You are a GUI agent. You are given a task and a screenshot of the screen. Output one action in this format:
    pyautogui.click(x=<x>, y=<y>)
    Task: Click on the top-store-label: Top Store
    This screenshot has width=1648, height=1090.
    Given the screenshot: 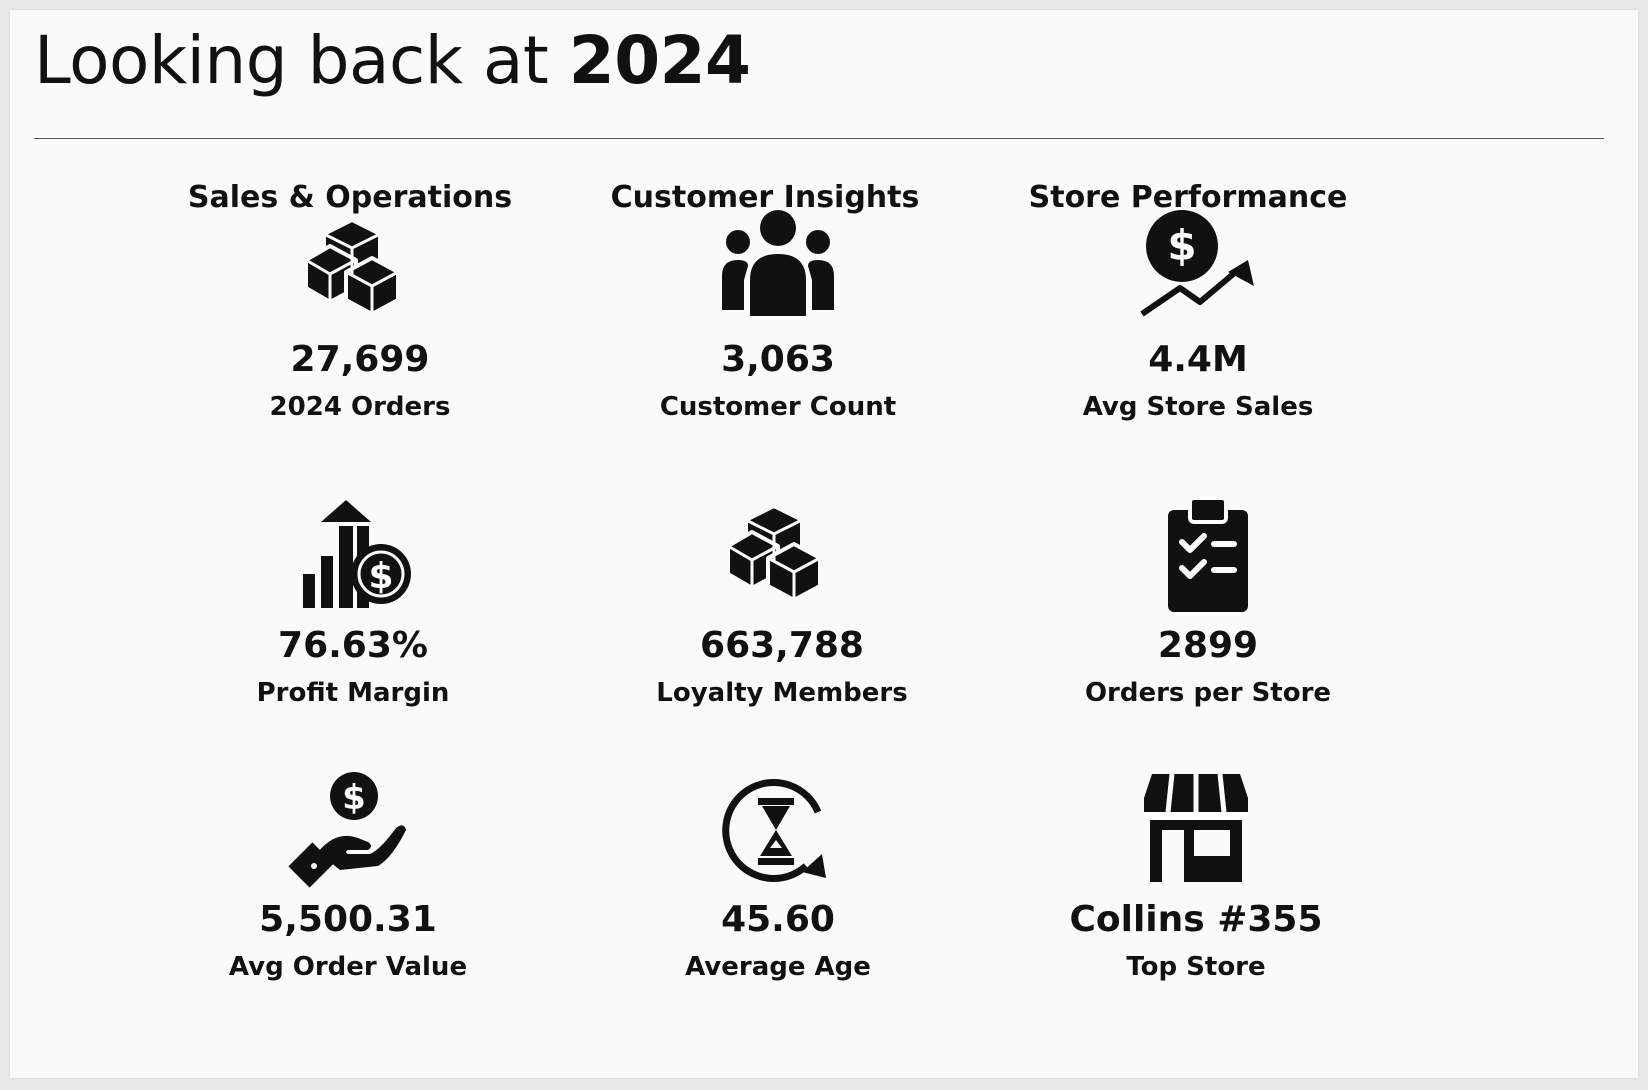 What is the action you would take?
    pyautogui.click(x=1196, y=967)
    